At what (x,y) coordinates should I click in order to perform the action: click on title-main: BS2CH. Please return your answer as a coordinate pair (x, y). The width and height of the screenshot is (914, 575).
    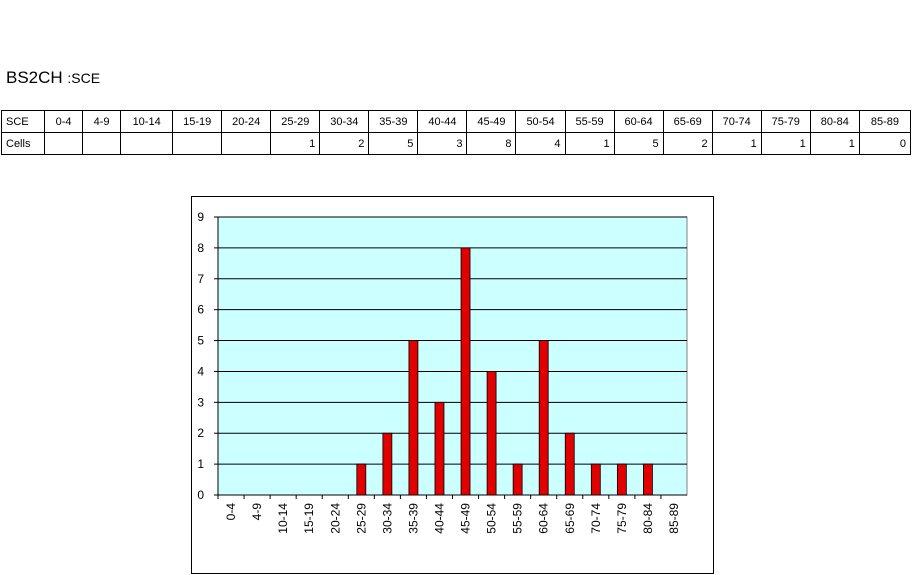
    Looking at the image, I should click on (34, 77).